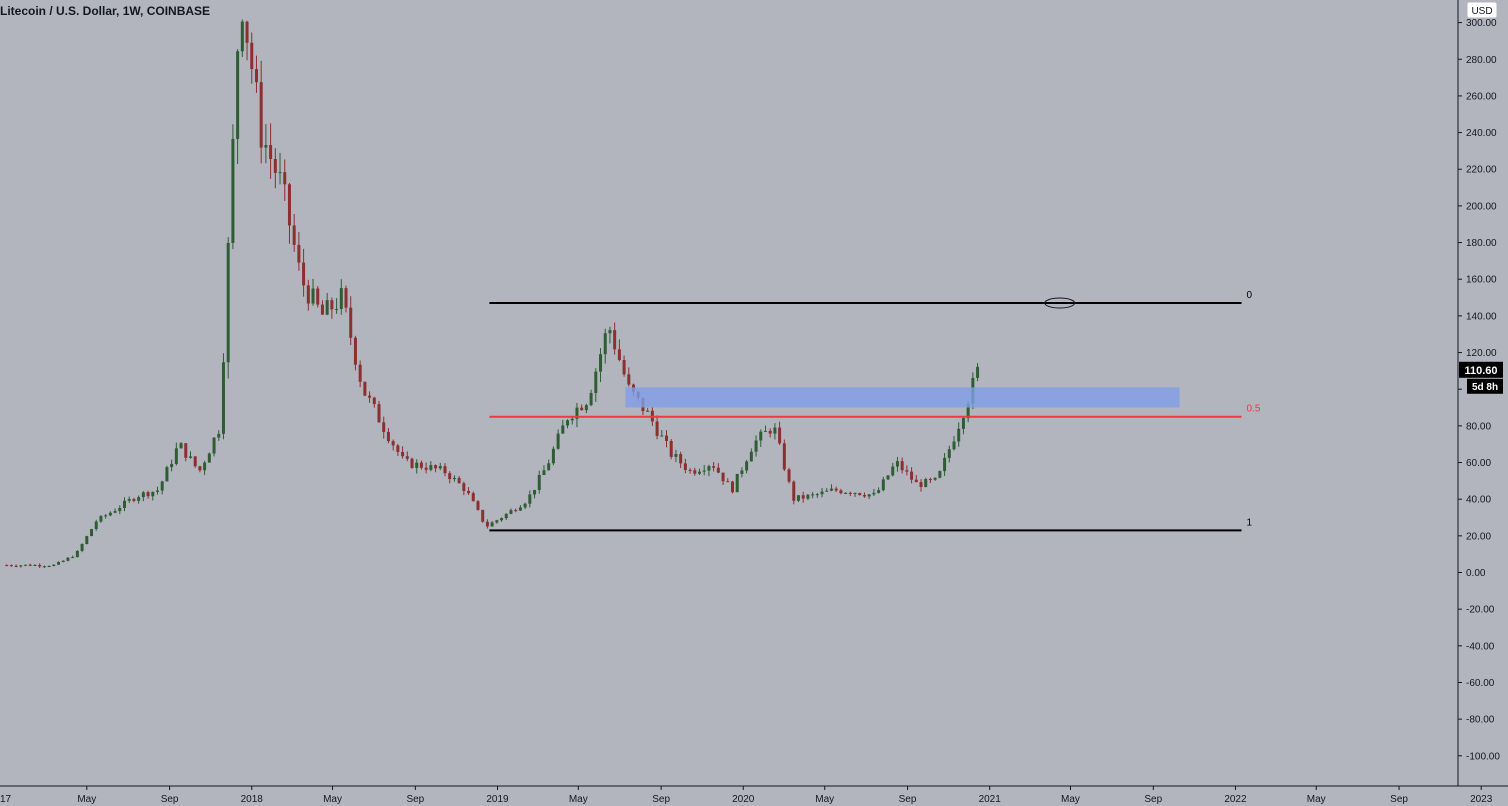  What do you see at coordinates (1481, 170) in the screenshot?
I see `y-tick-label: 220.00` at bounding box center [1481, 170].